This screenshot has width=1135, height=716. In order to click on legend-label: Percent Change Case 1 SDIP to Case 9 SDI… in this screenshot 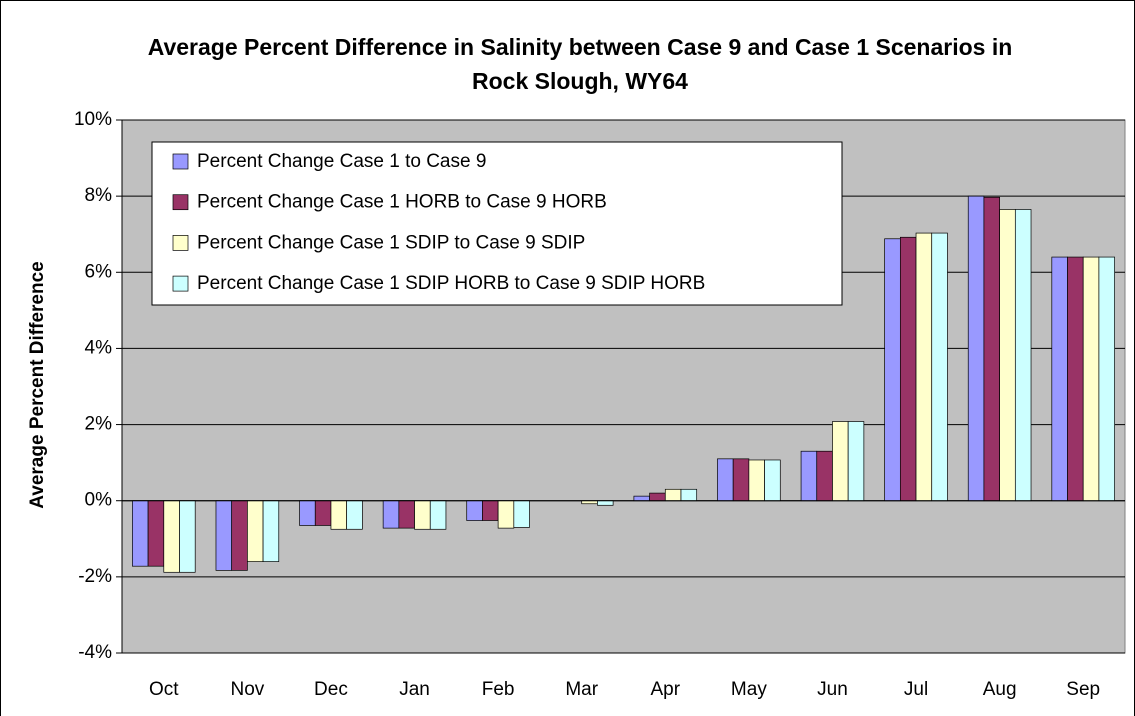, I will do `click(391, 242)`.